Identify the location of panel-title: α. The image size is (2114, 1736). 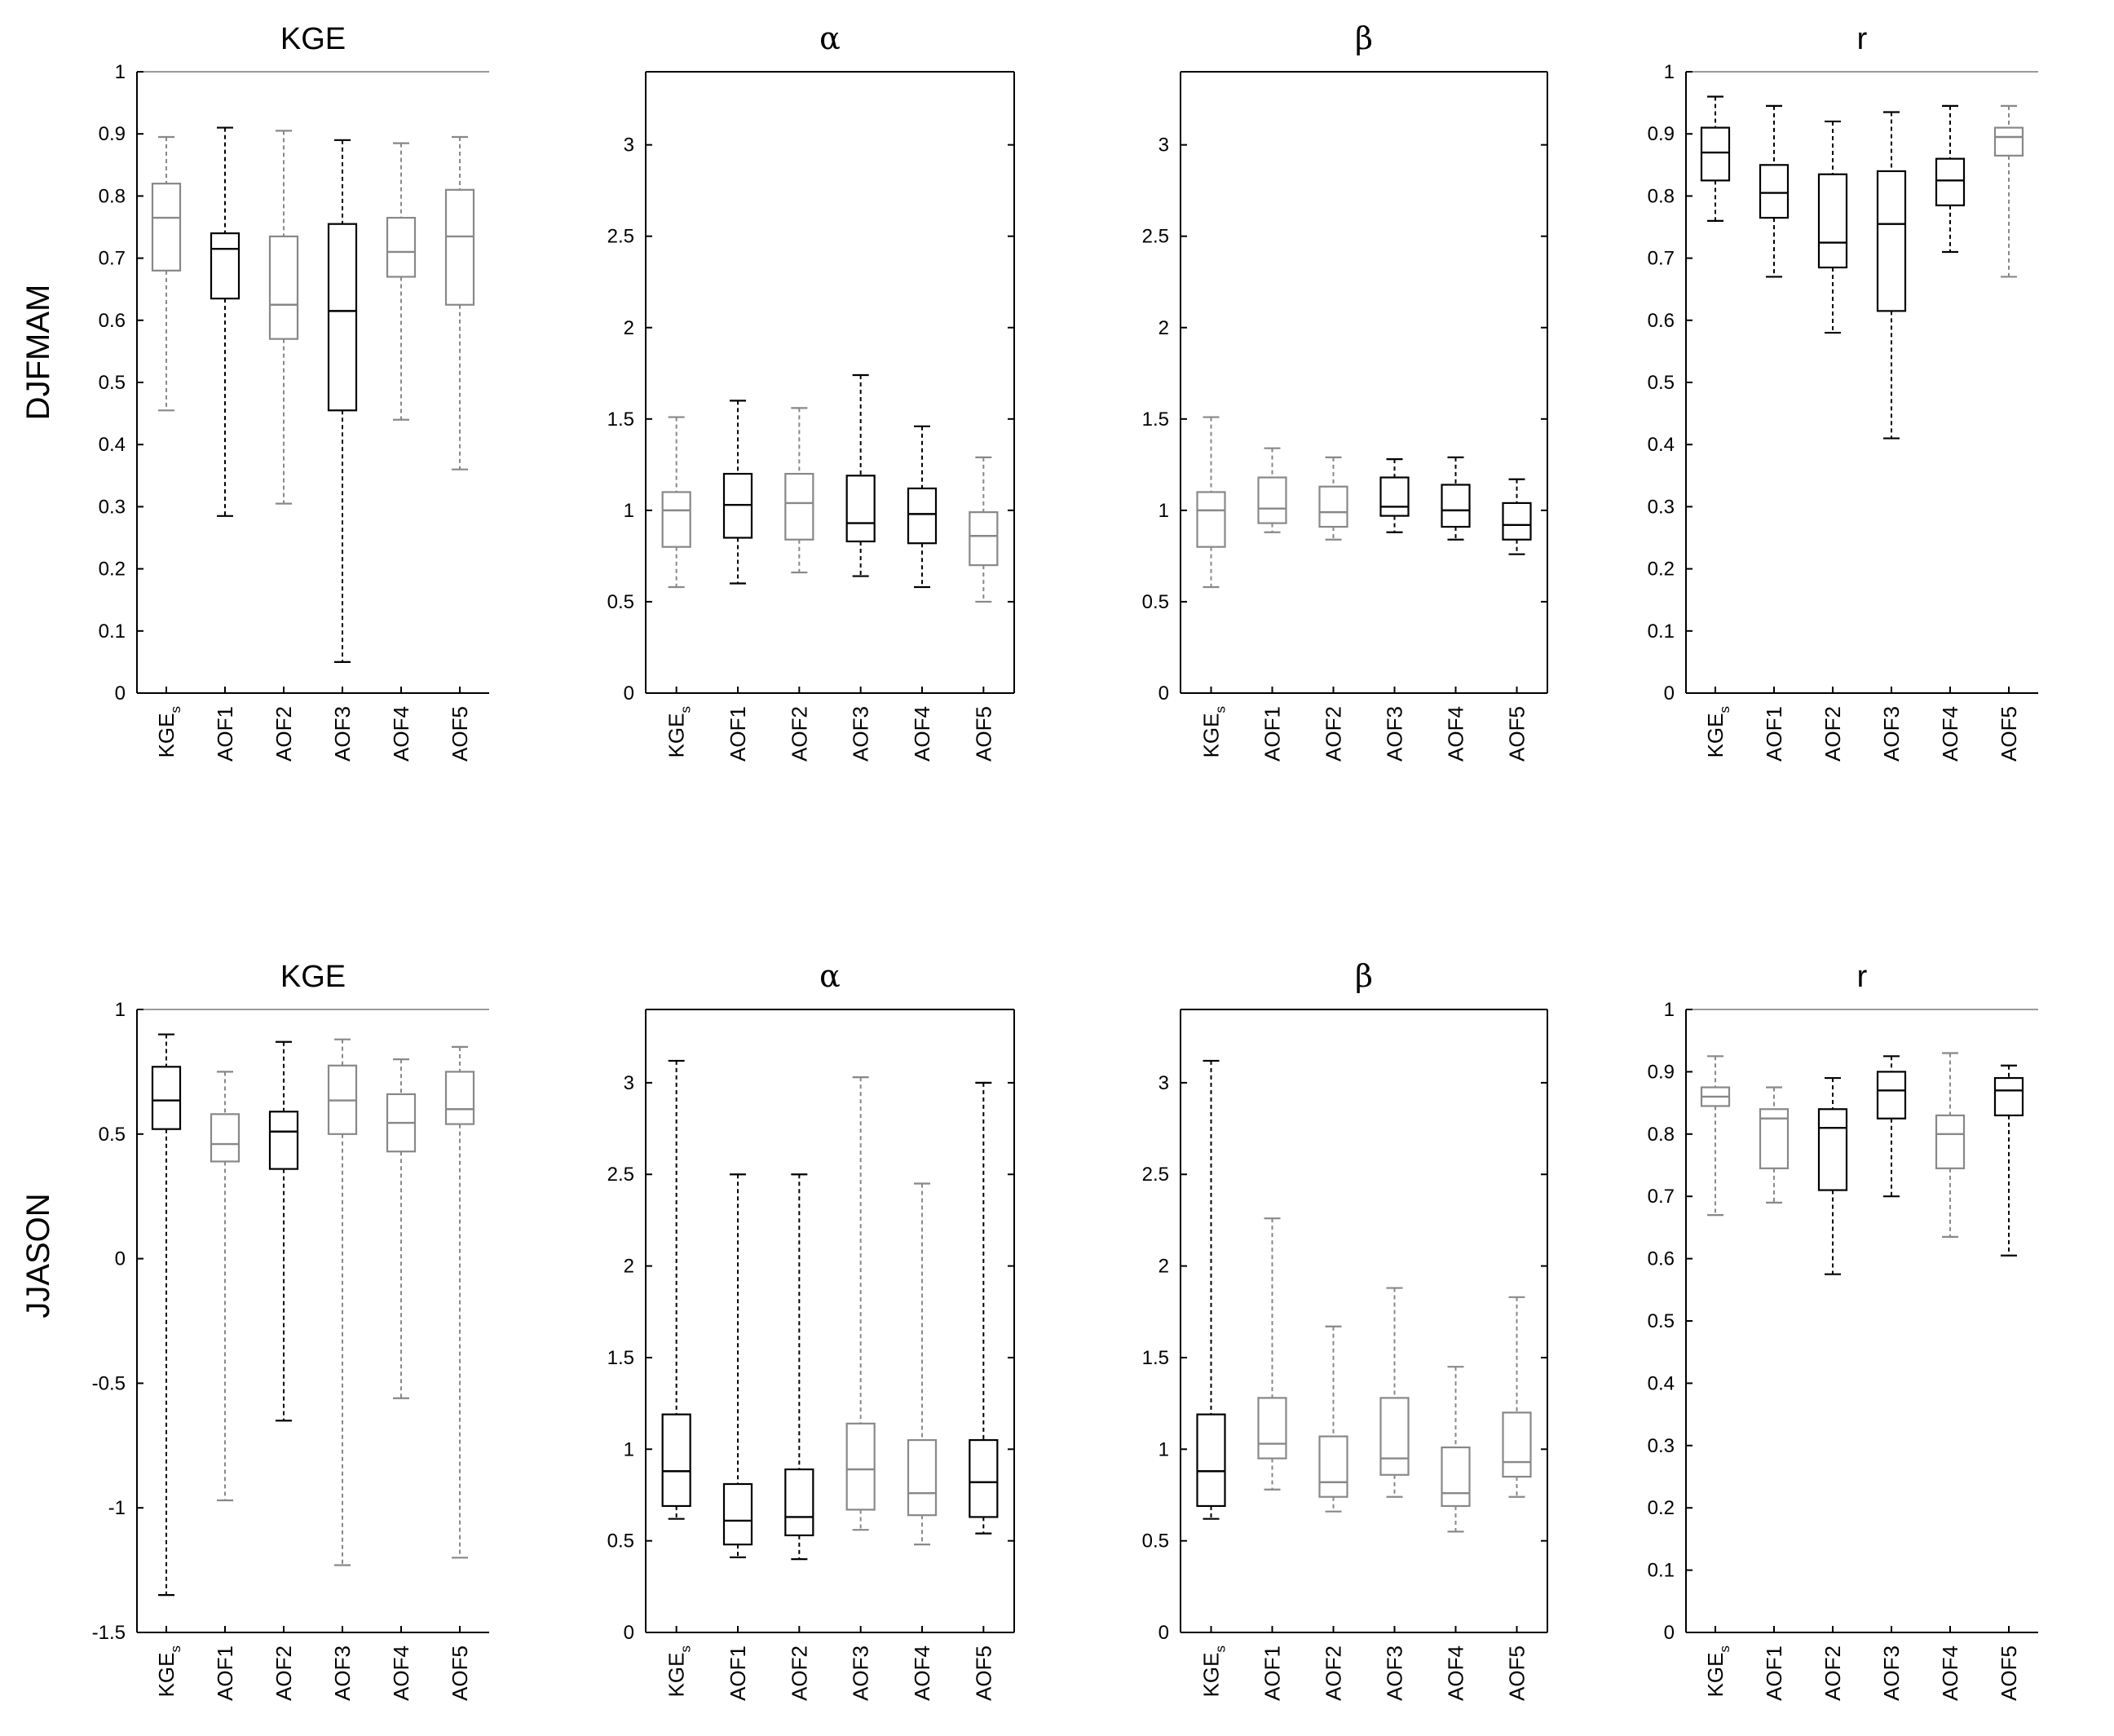
(830, 38).